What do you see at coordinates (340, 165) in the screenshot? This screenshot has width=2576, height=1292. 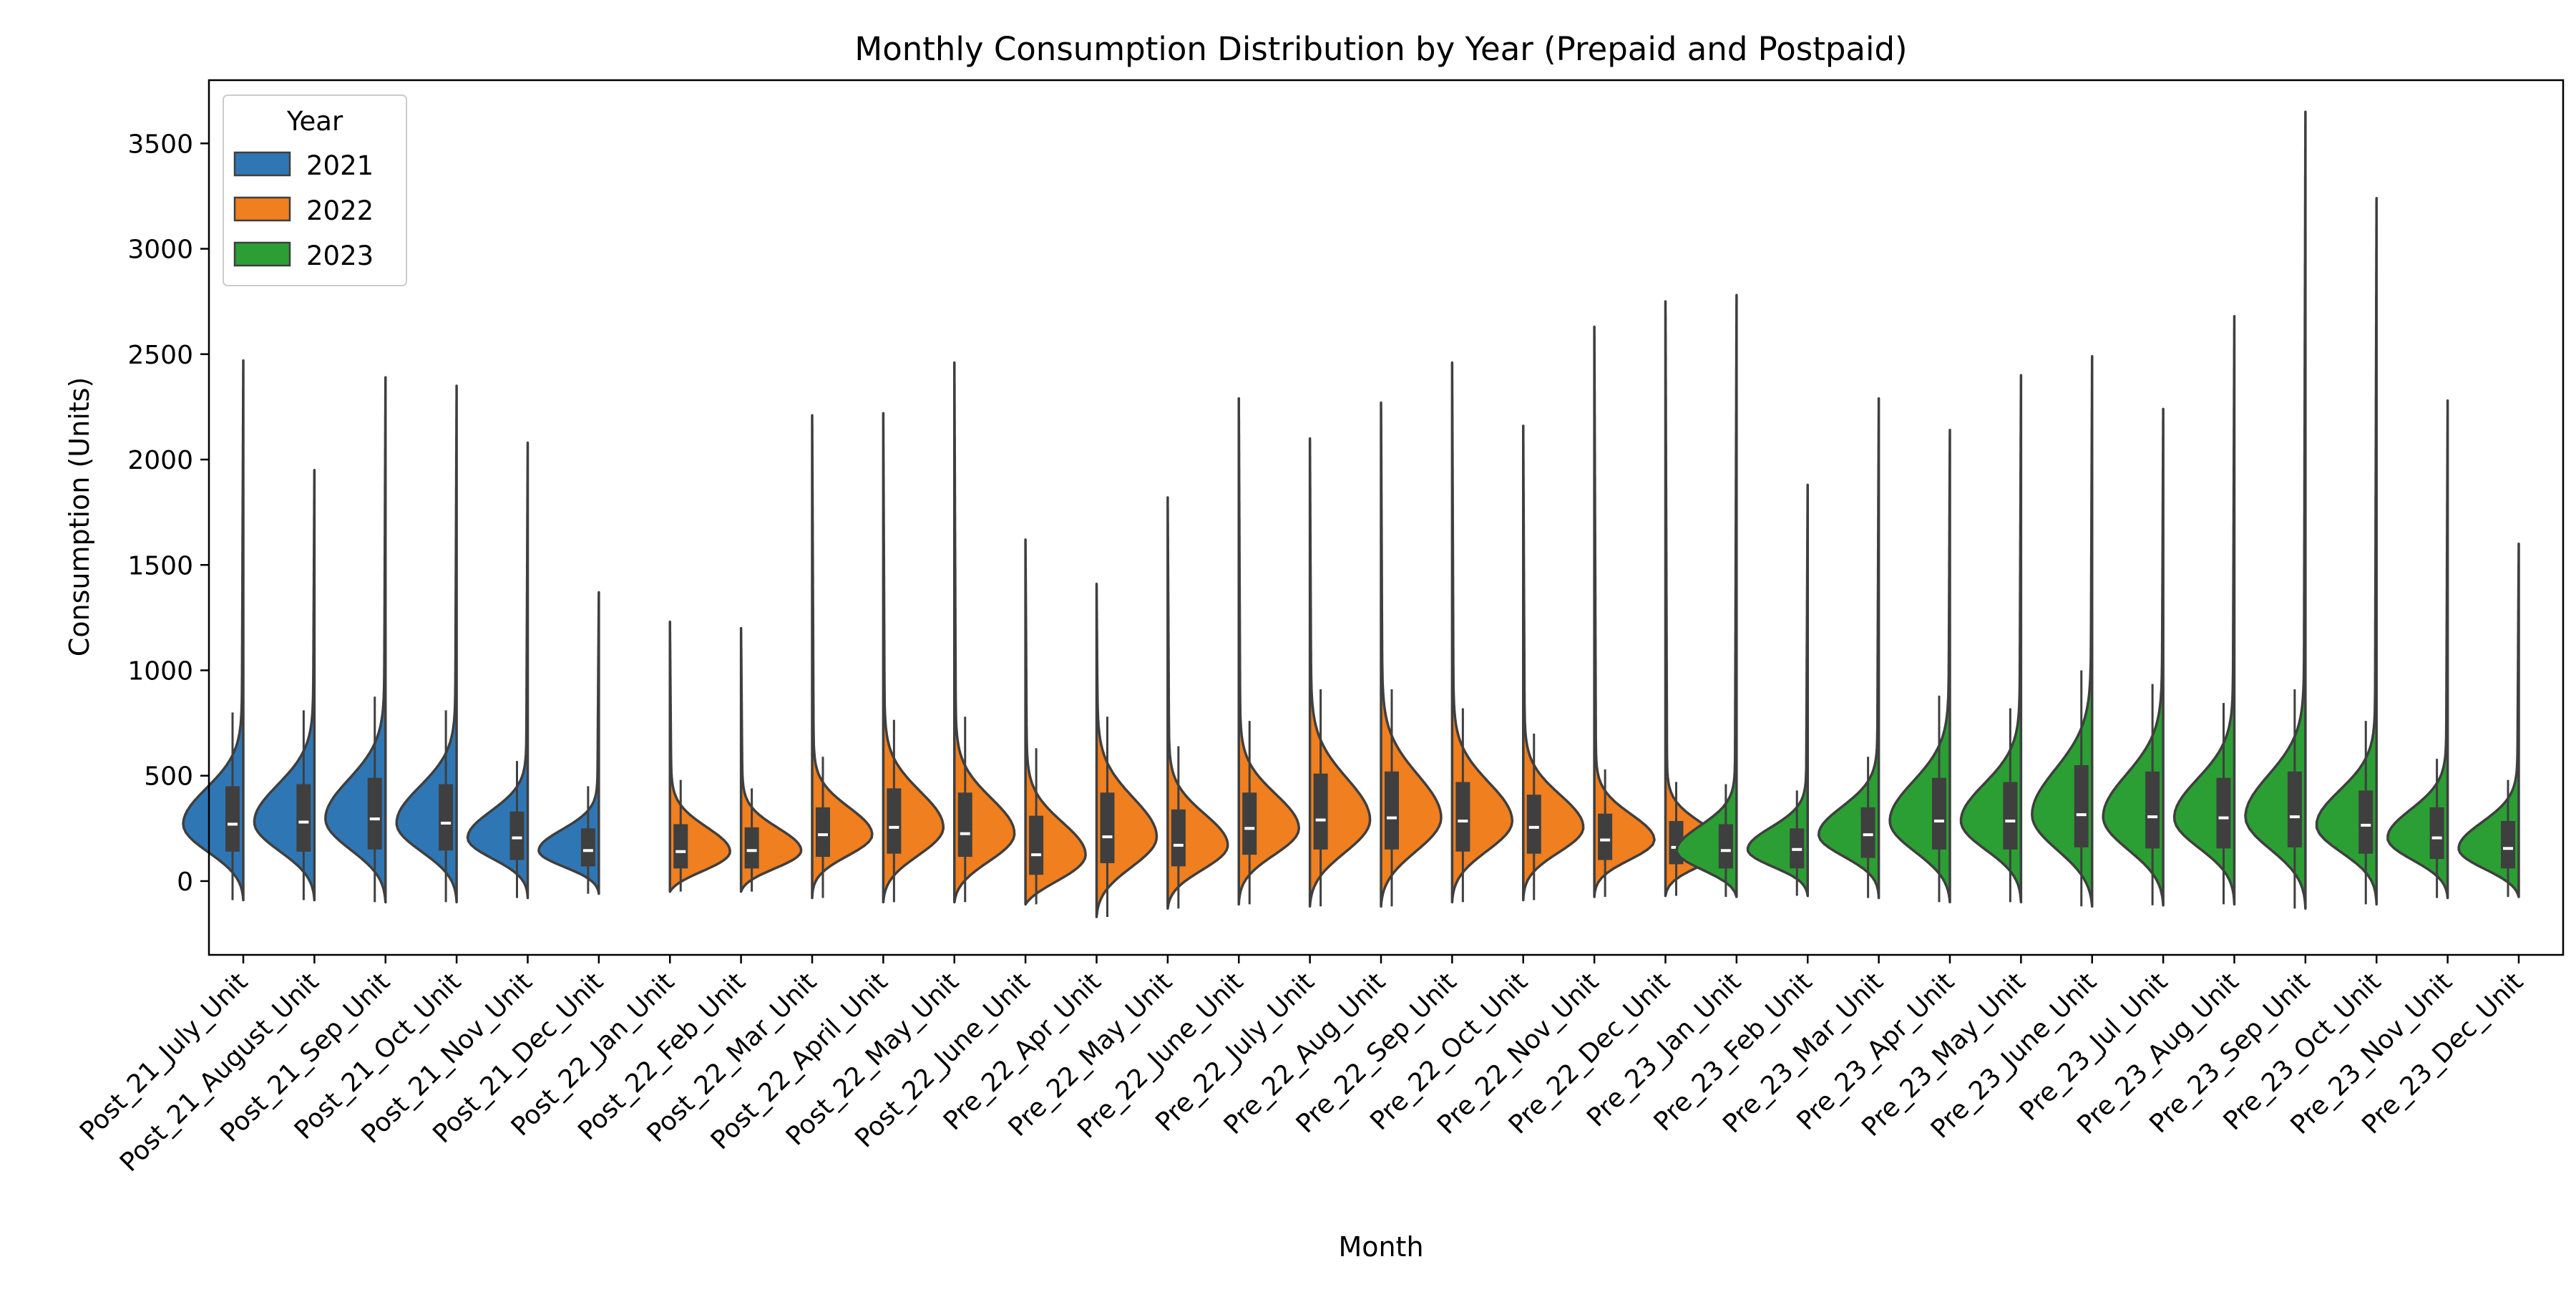 I see `legend-label-2021: 2021` at bounding box center [340, 165].